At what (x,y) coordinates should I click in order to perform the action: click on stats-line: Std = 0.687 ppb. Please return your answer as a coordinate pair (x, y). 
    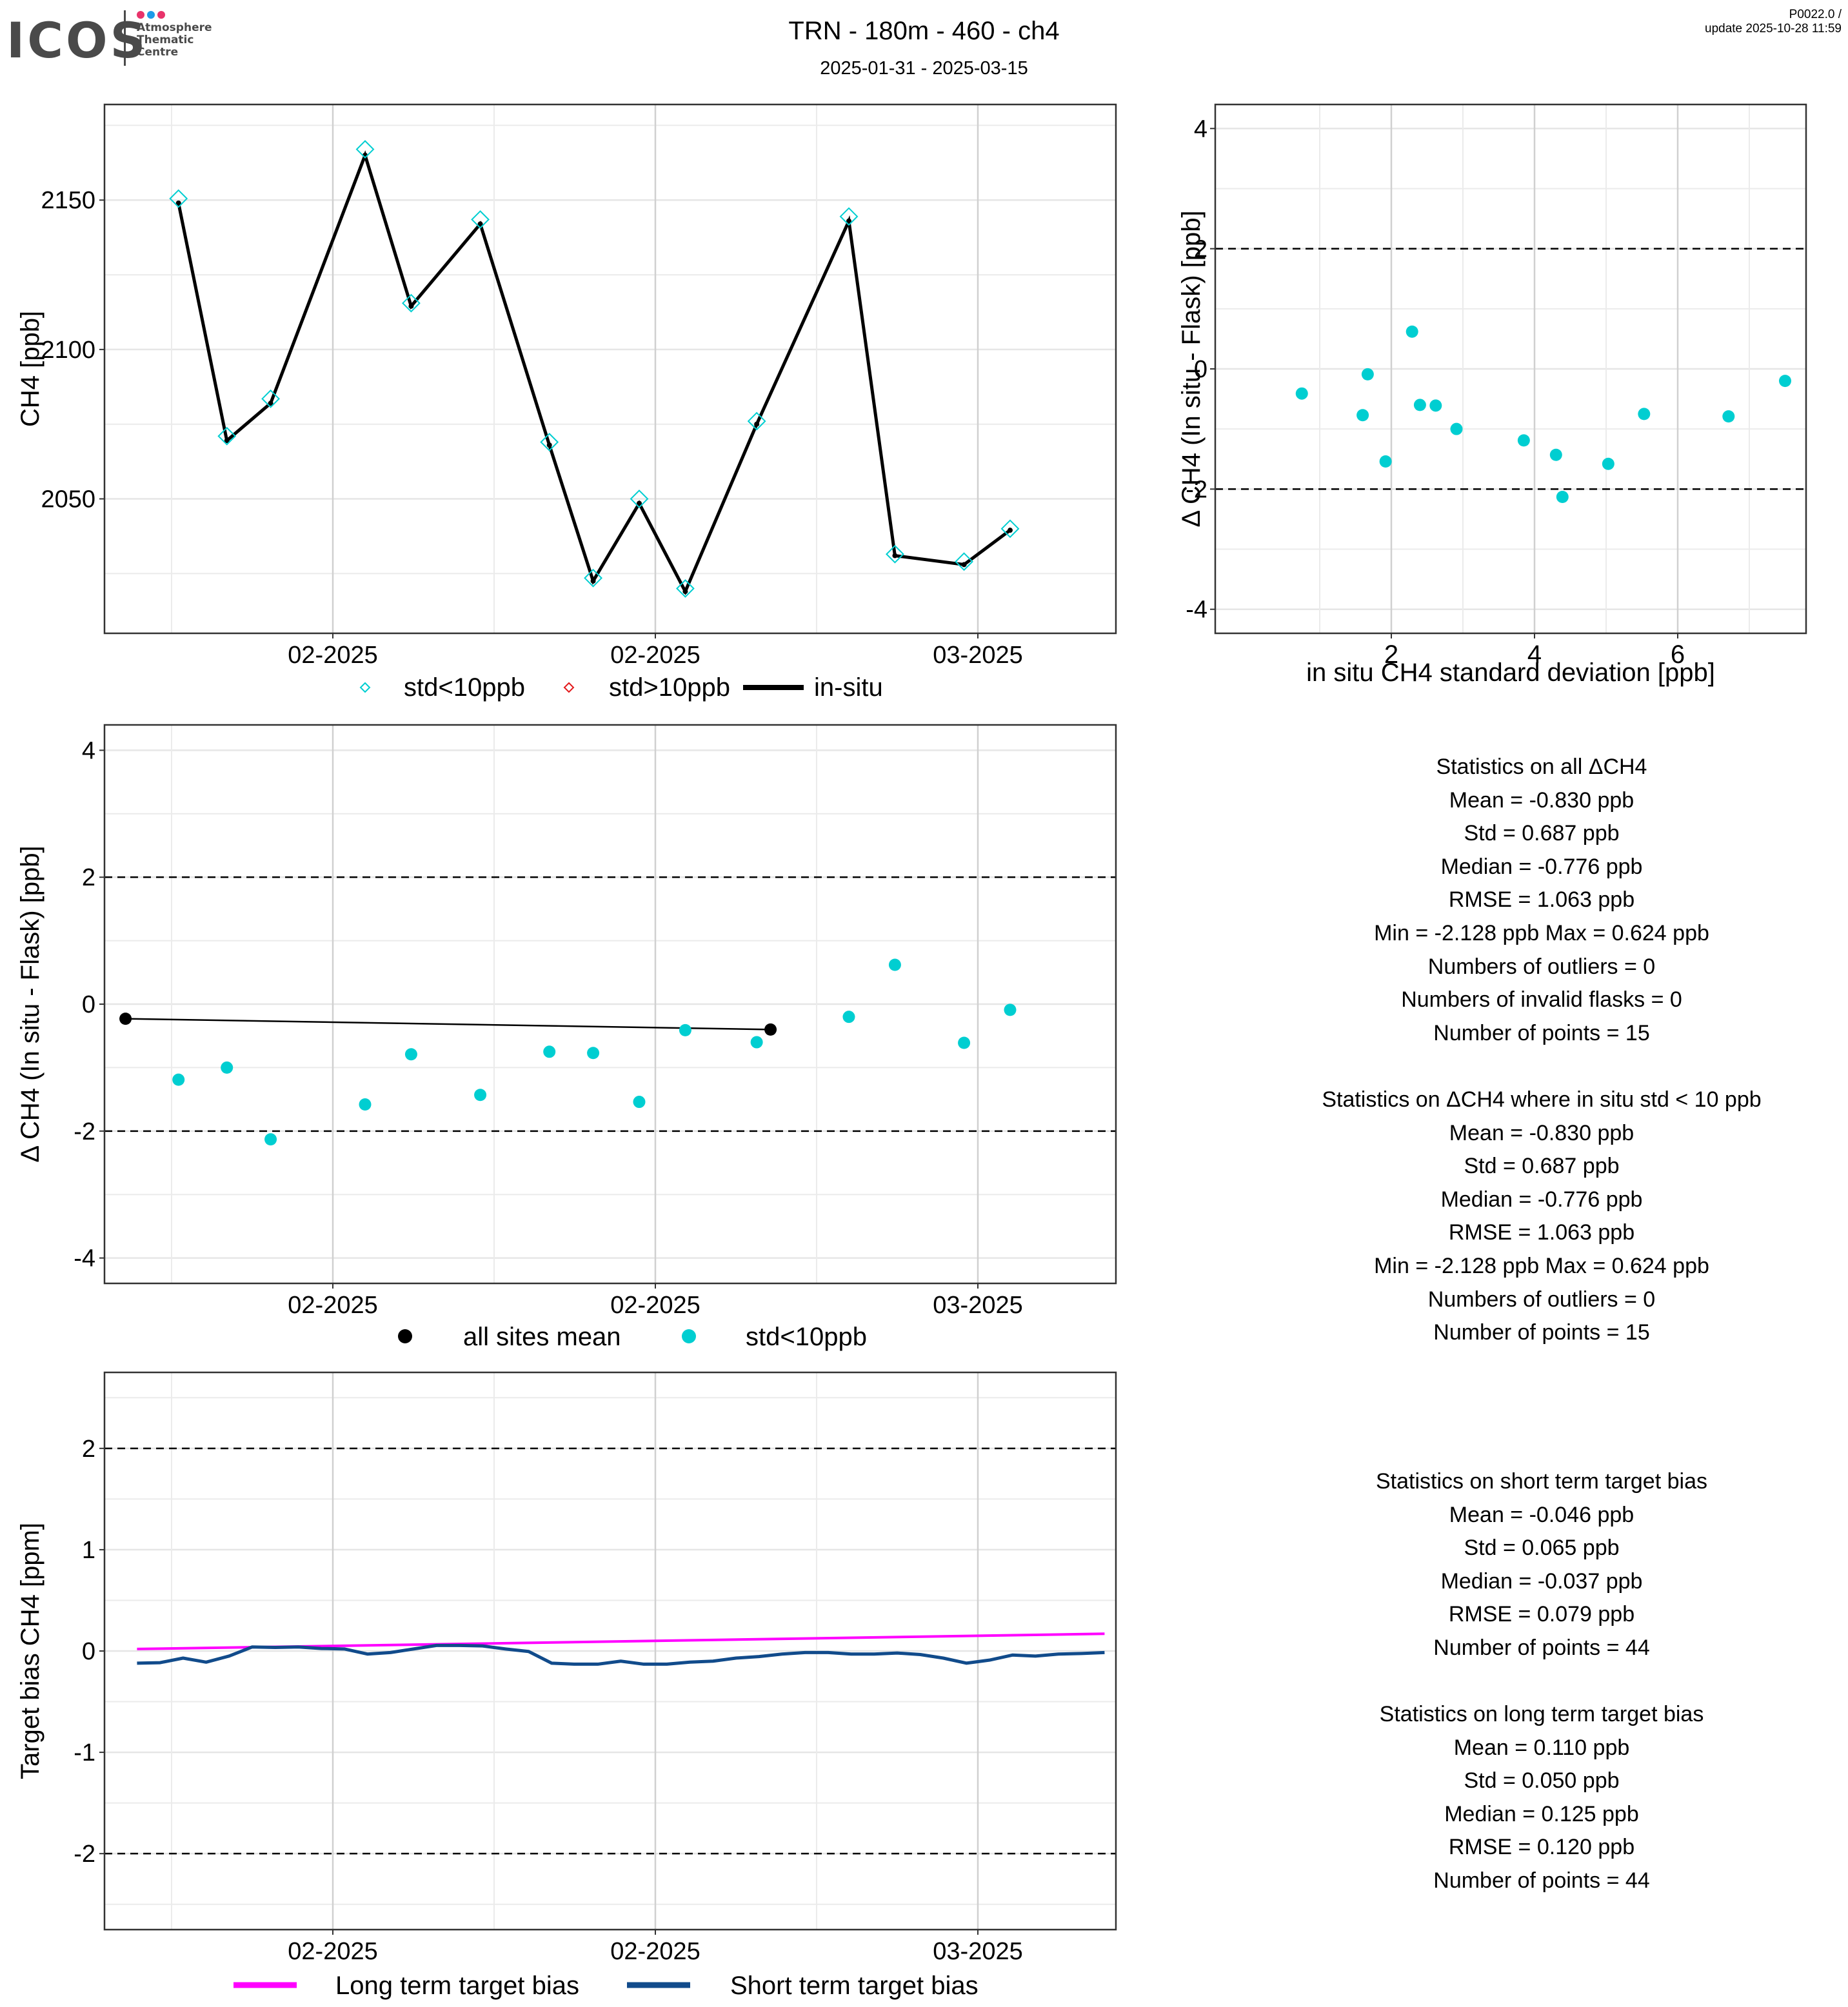
    Looking at the image, I should click on (1542, 833).